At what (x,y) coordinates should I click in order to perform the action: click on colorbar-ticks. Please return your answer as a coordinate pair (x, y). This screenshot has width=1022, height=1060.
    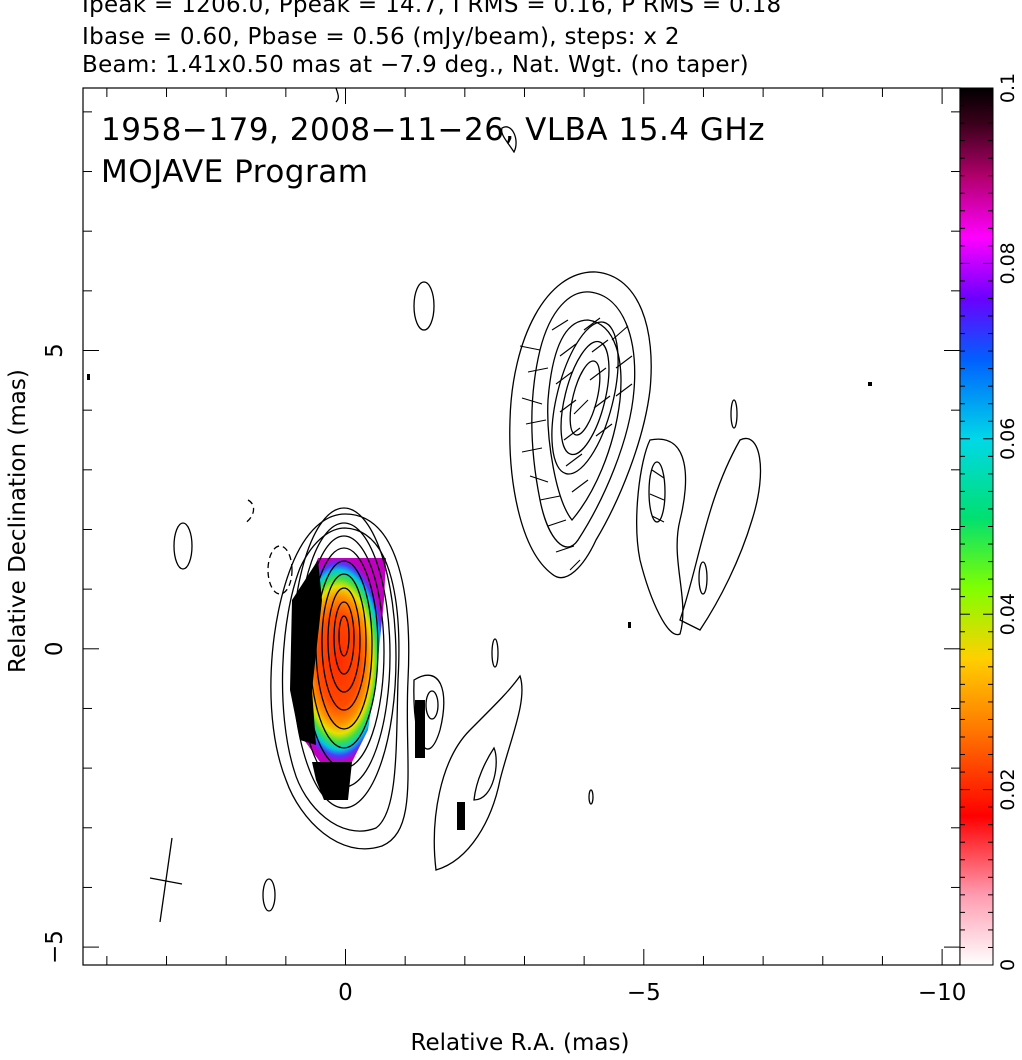
    Looking at the image, I should click on (976, 526).